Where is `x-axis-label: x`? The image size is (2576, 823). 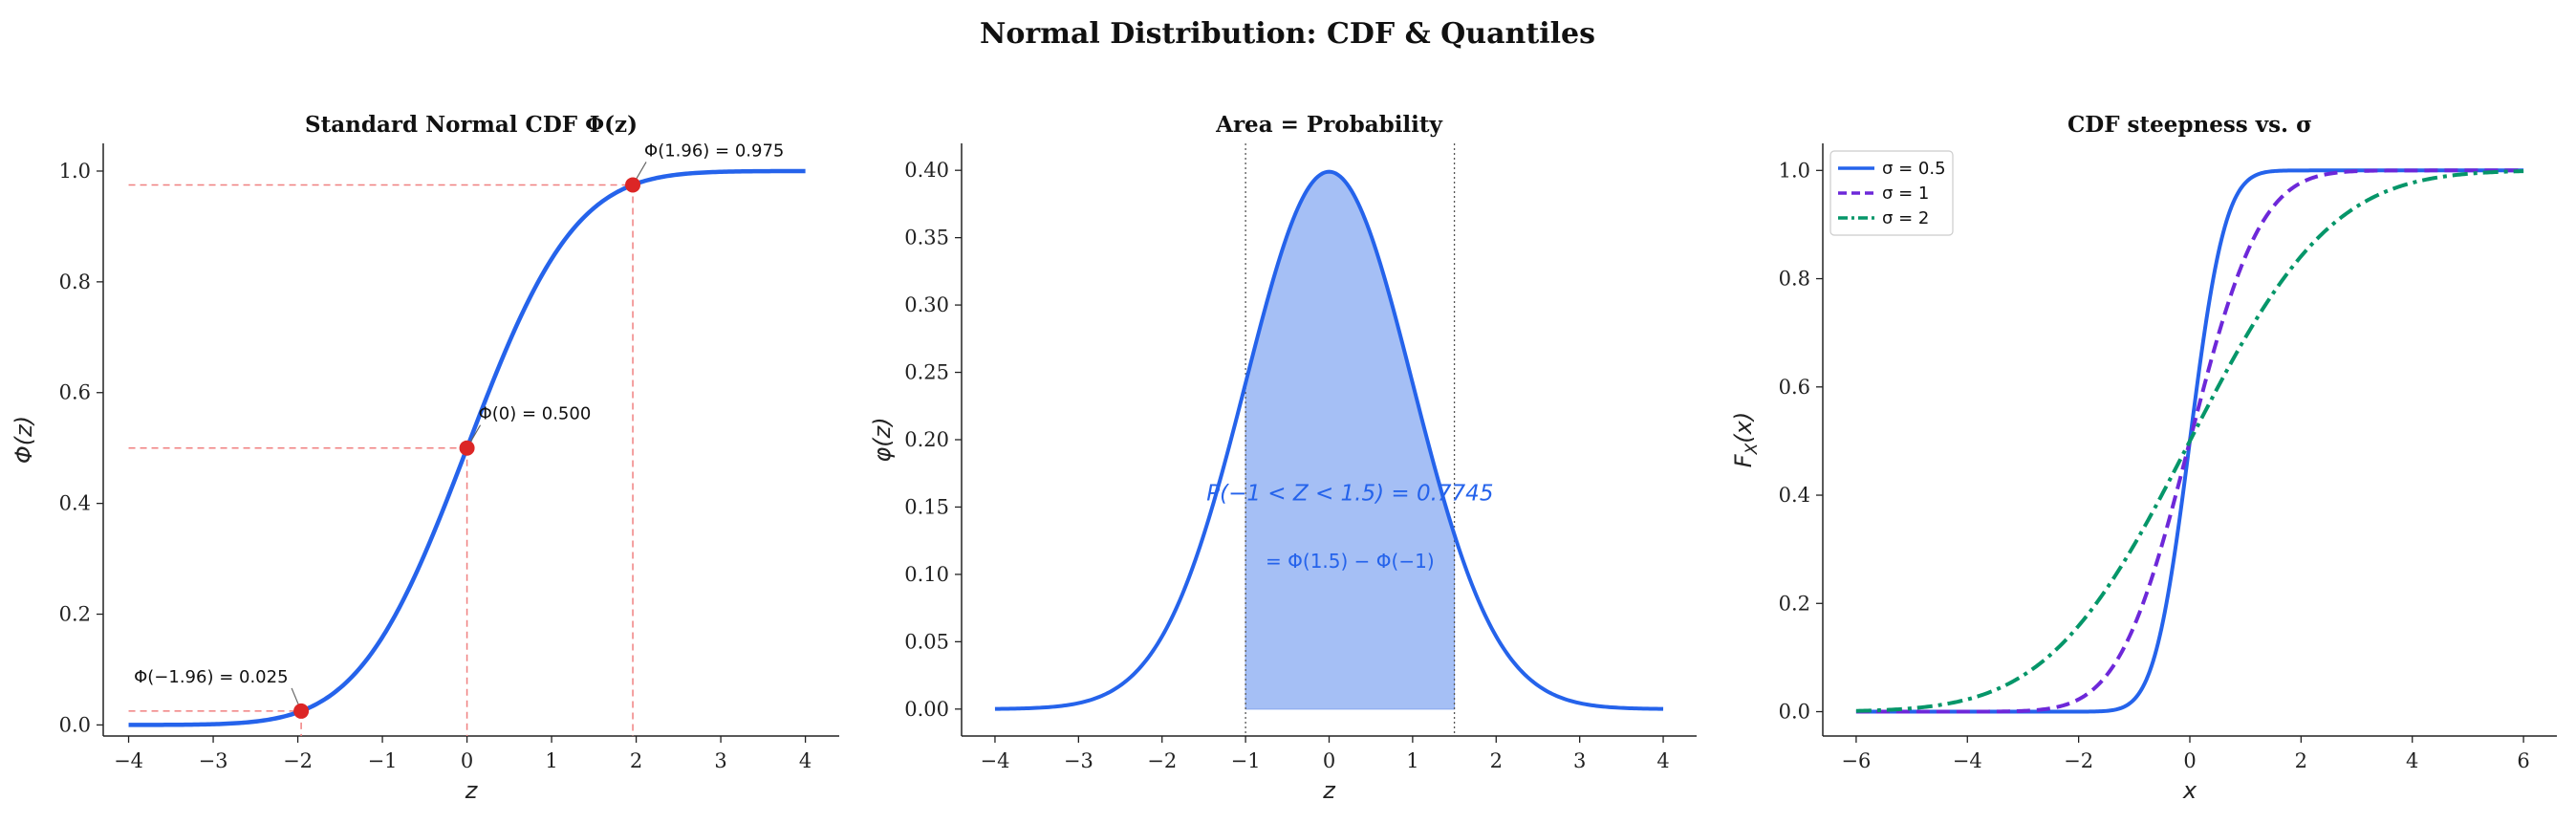
x-axis-label: x is located at coordinates (2189, 790).